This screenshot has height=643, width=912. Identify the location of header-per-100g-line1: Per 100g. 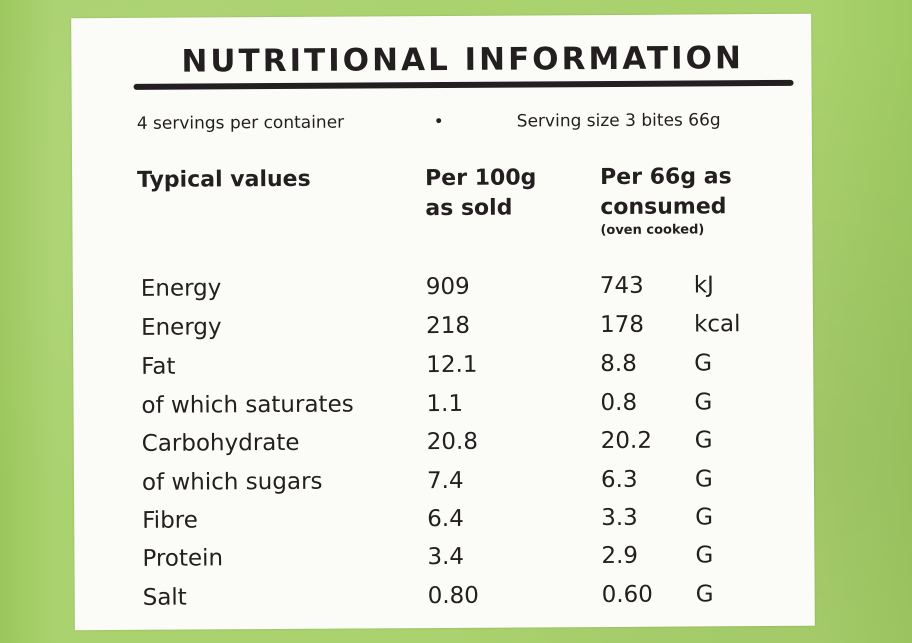
(481, 178).